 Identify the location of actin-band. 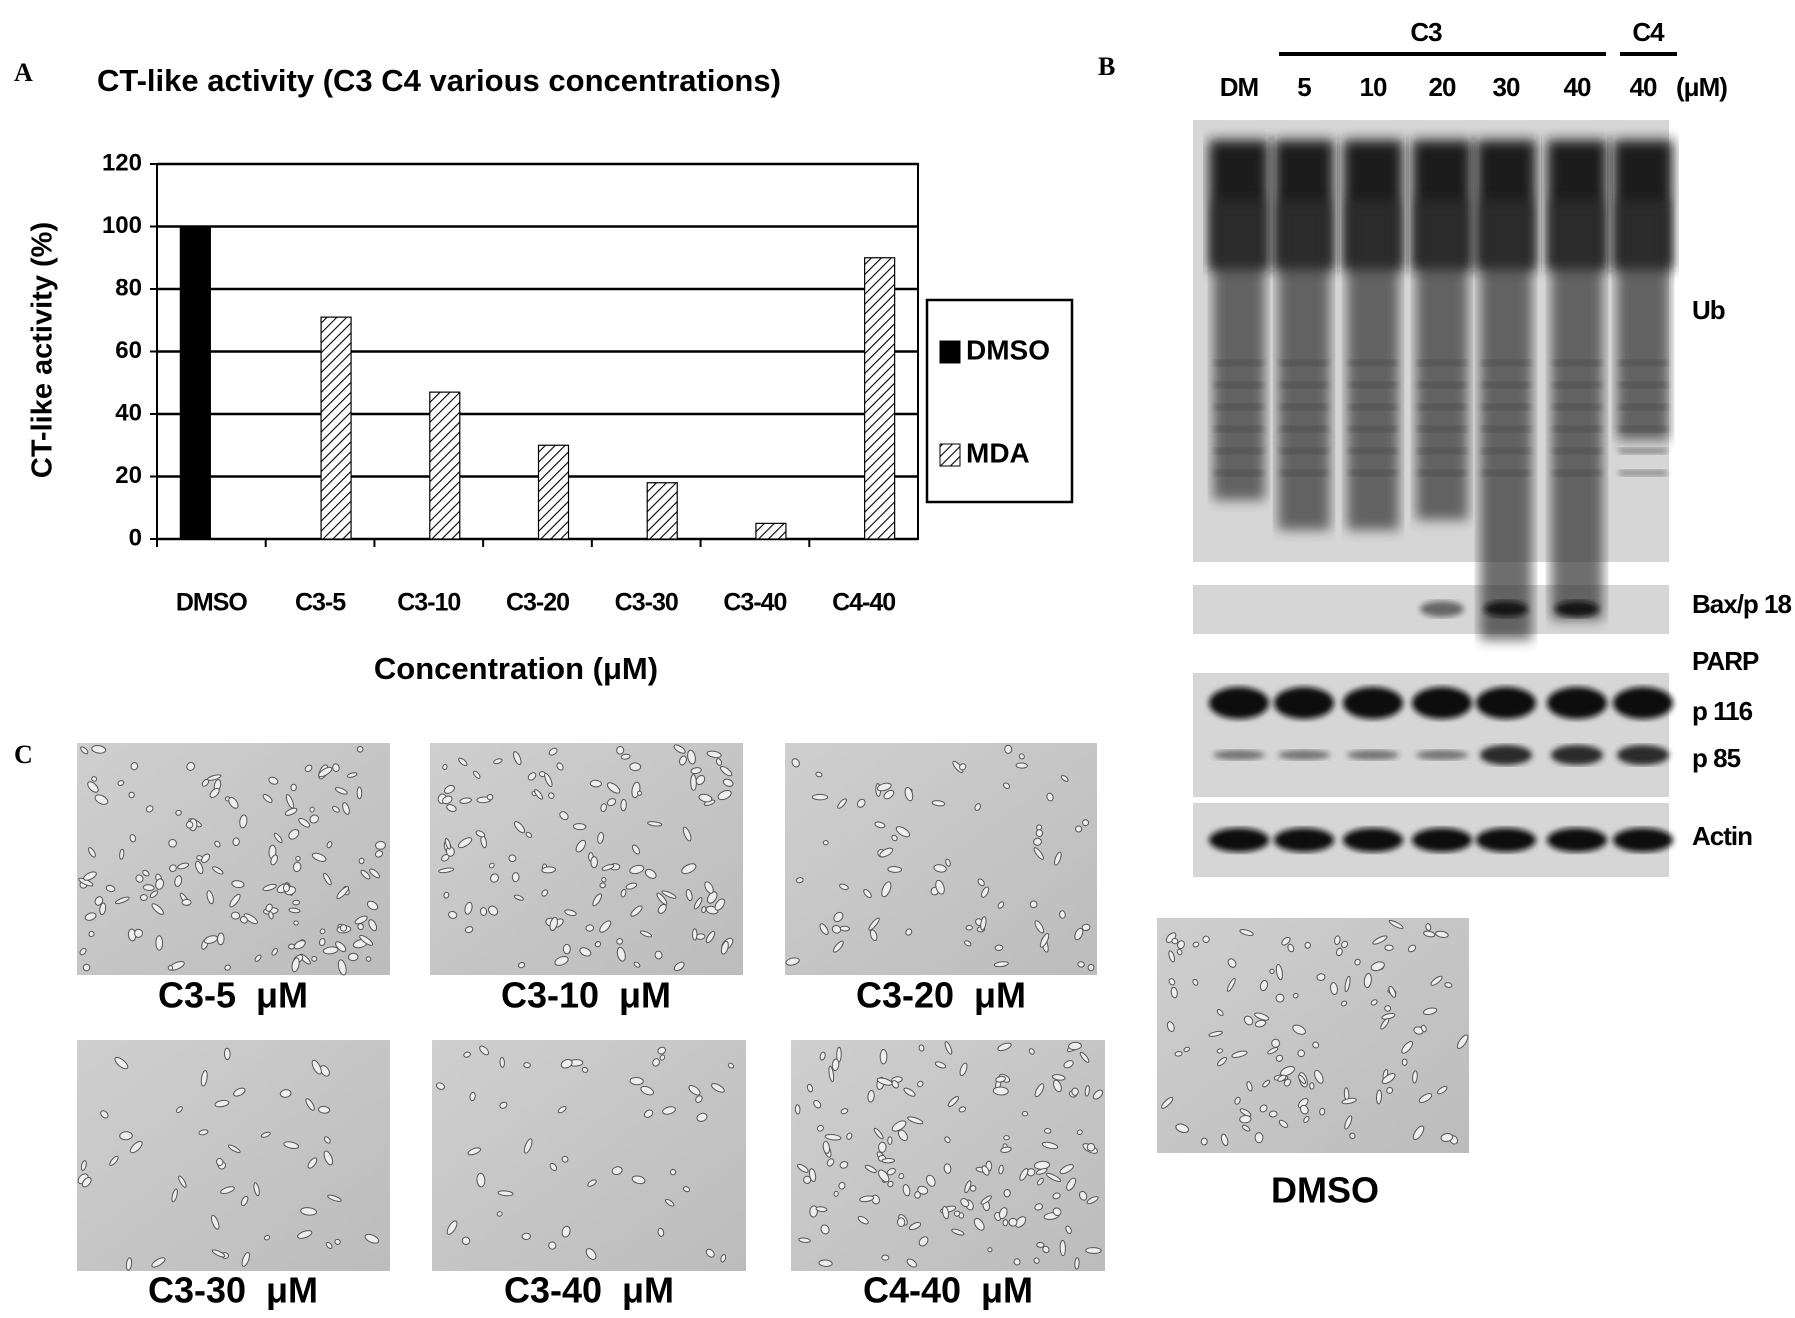
(1304, 840).